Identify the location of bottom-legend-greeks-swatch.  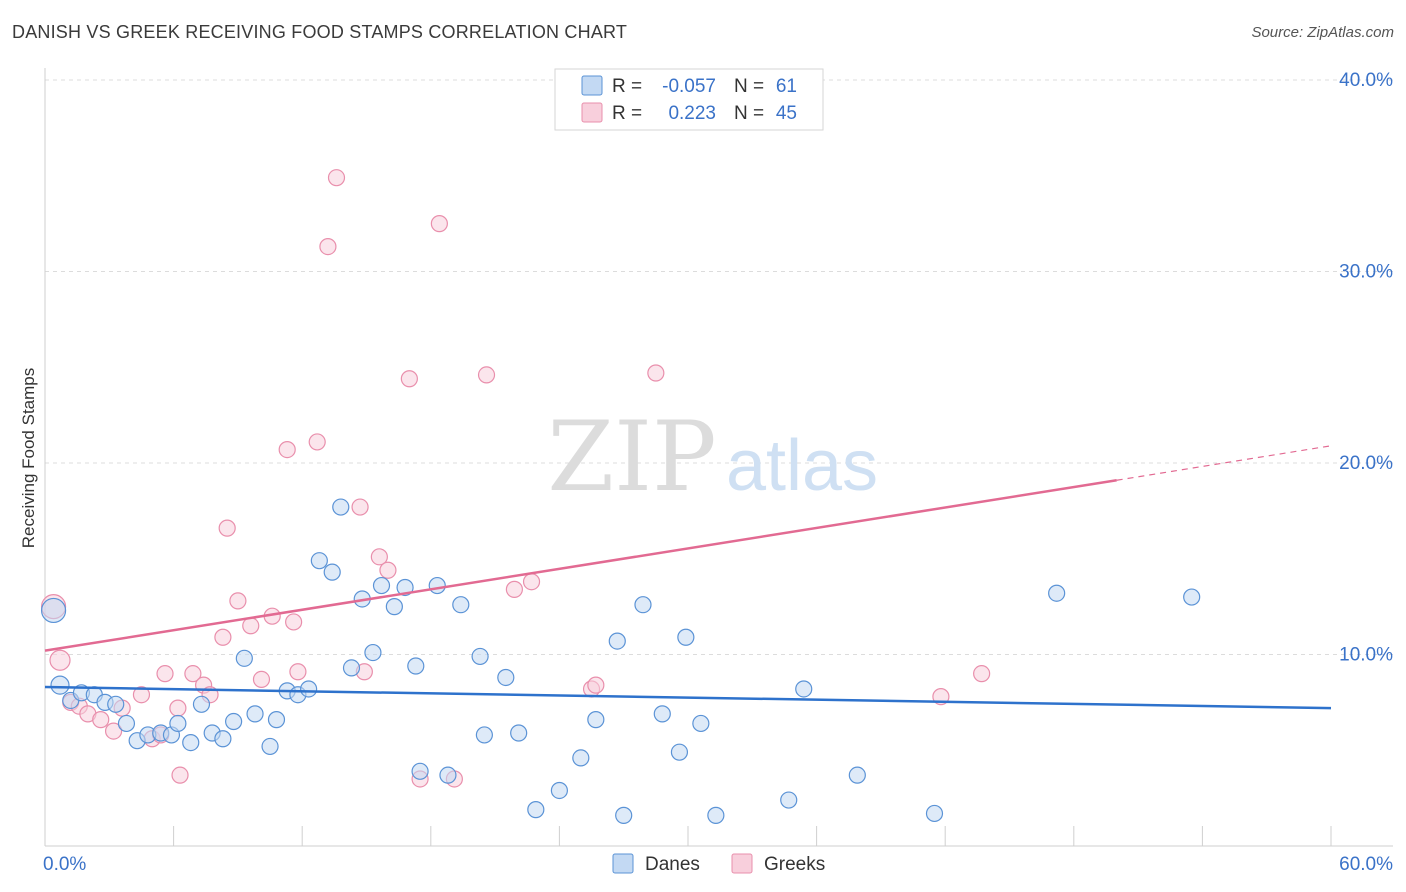
(742, 863).